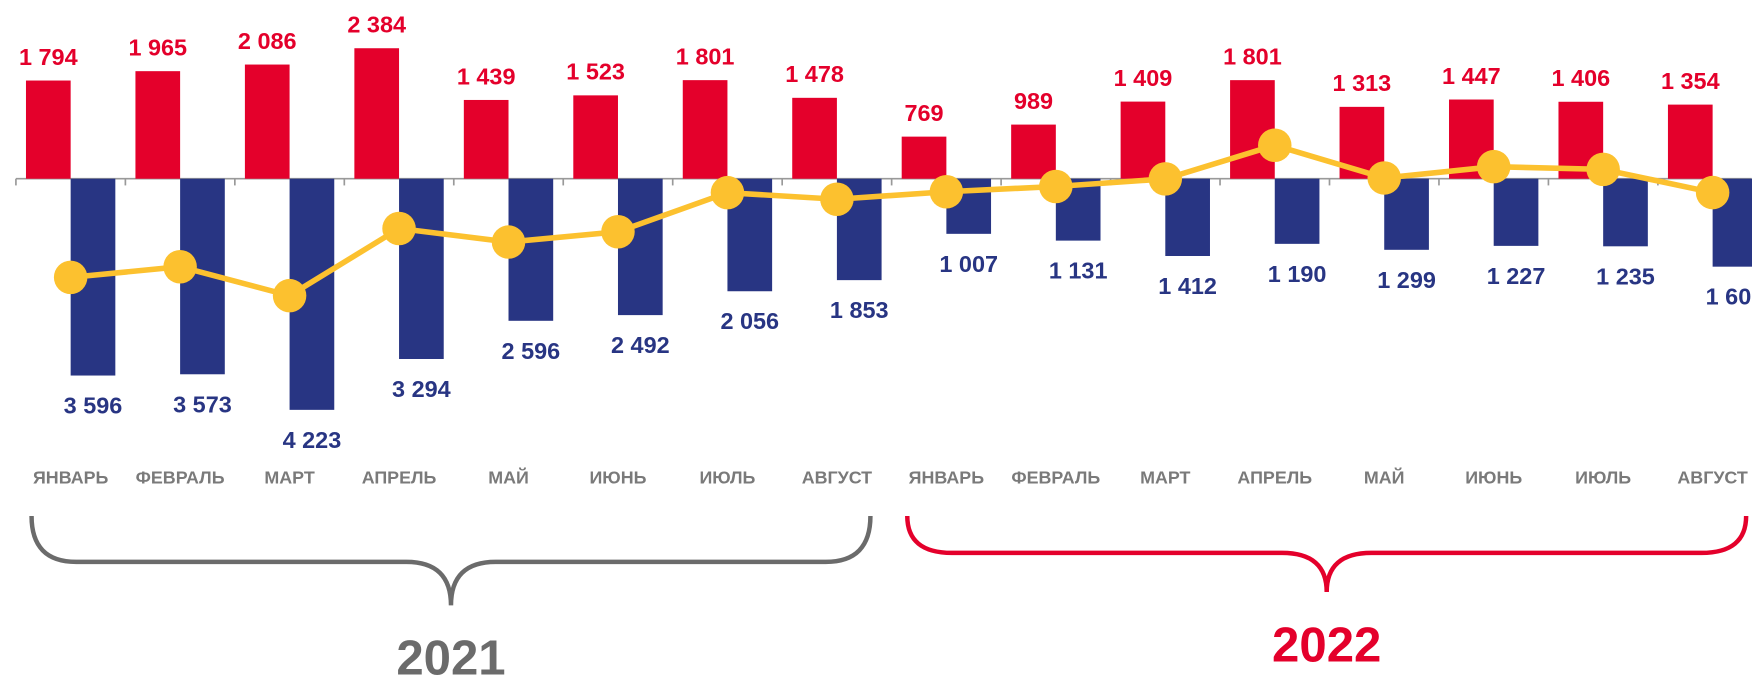  I want to click on data-label: 2 596, so click(531, 351).